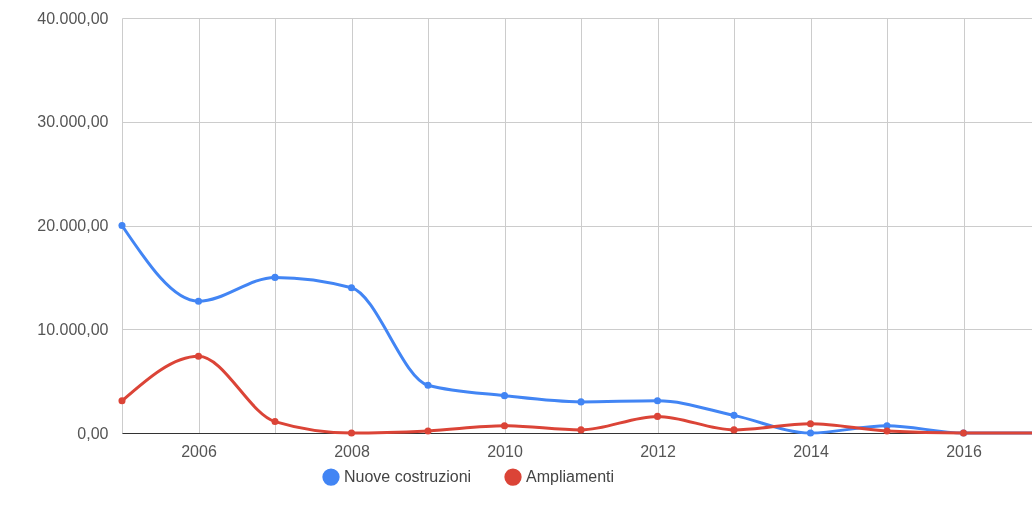  I want to click on legend-label: Ampliamenti, so click(570, 477).